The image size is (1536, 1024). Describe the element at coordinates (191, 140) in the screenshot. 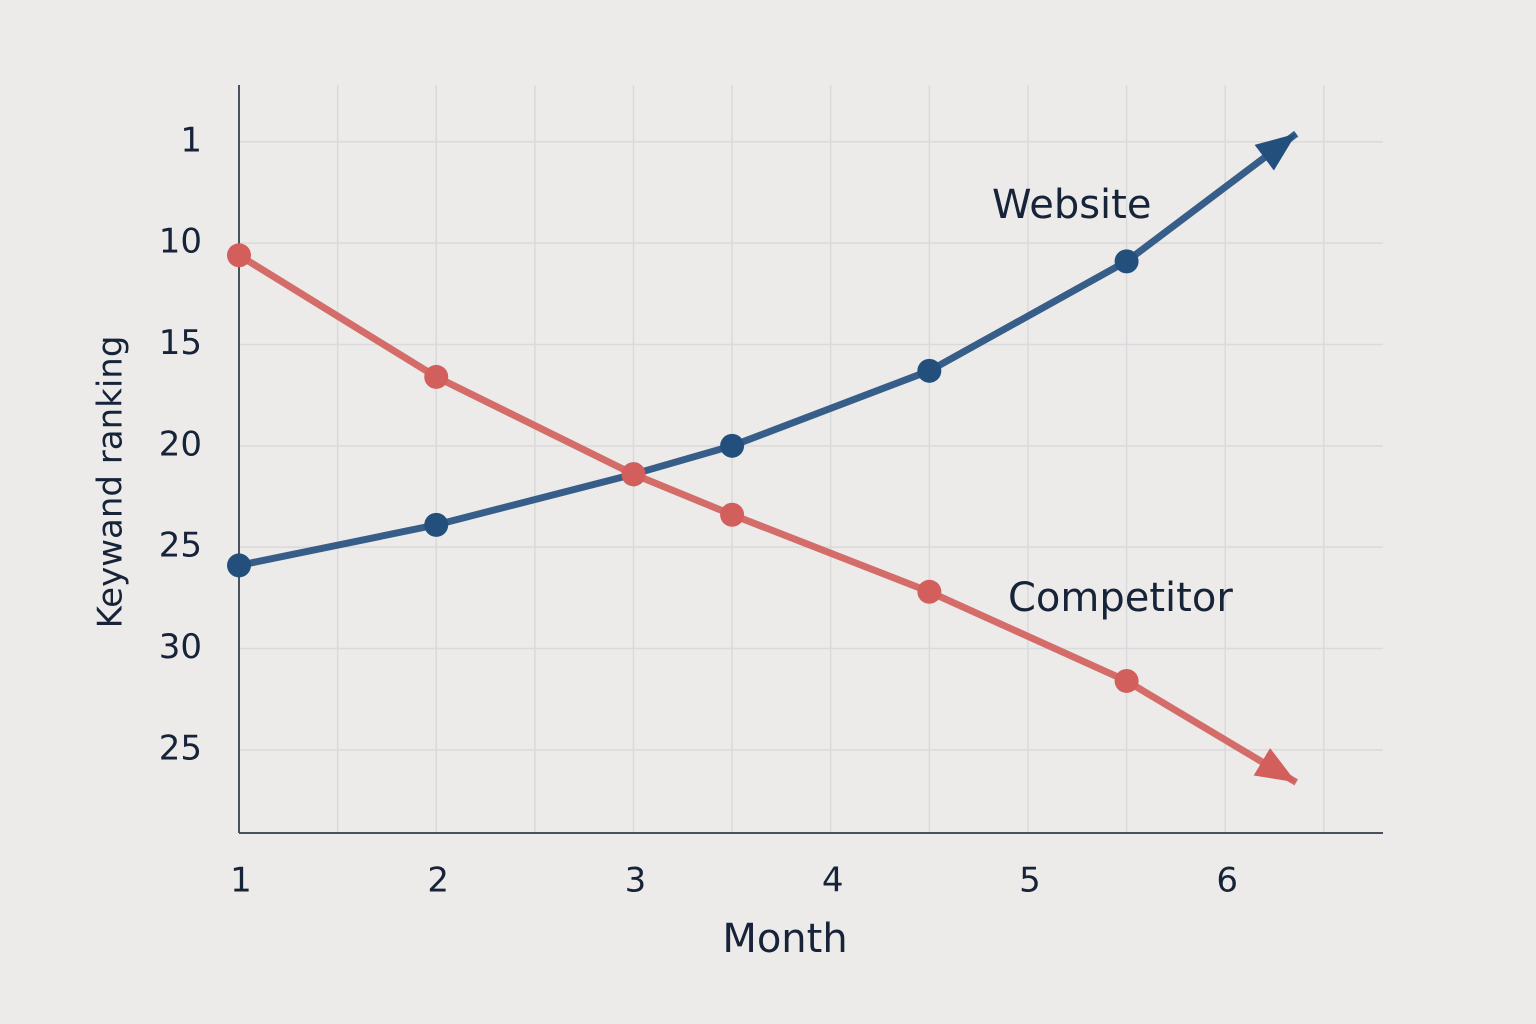

I see `y-tick-label: 1` at that location.